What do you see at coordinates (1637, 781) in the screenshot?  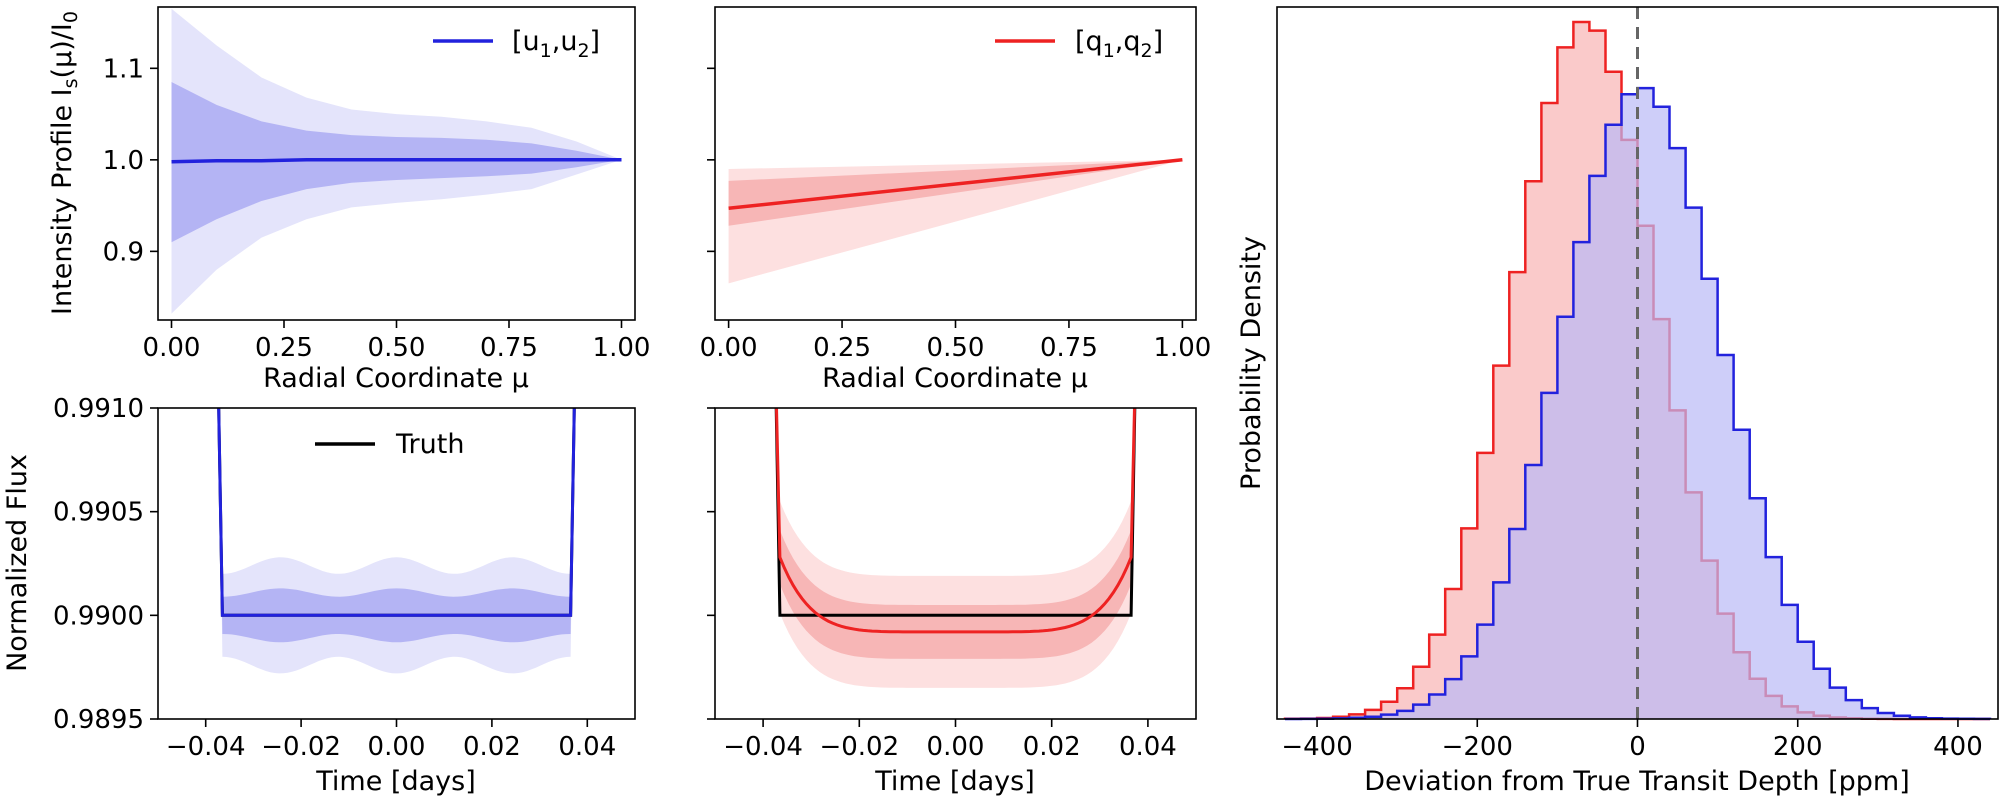 I see `histogram-xlabel: Deviation from True Transit Depth [ppm]` at bounding box center [1637, 781].